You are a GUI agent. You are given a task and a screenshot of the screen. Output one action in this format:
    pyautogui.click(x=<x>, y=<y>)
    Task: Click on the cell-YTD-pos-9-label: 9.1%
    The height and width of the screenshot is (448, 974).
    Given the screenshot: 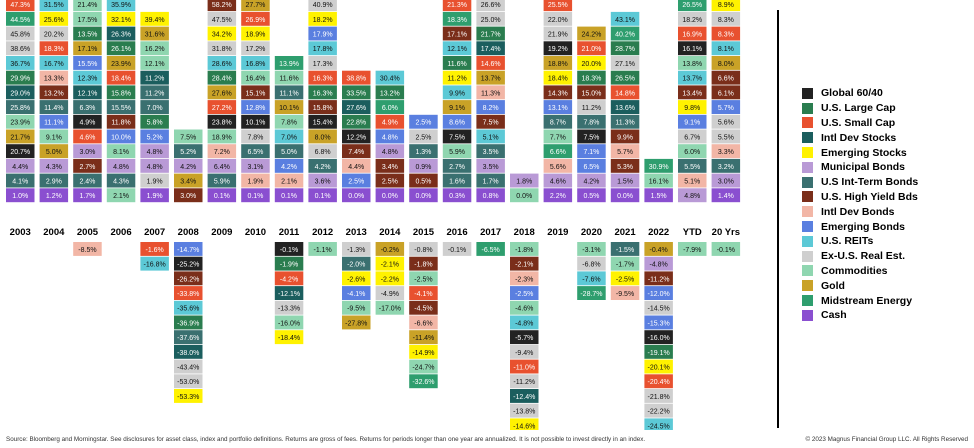 What is the action you would take?
    pyautogui.click(x=692, y=123)
    